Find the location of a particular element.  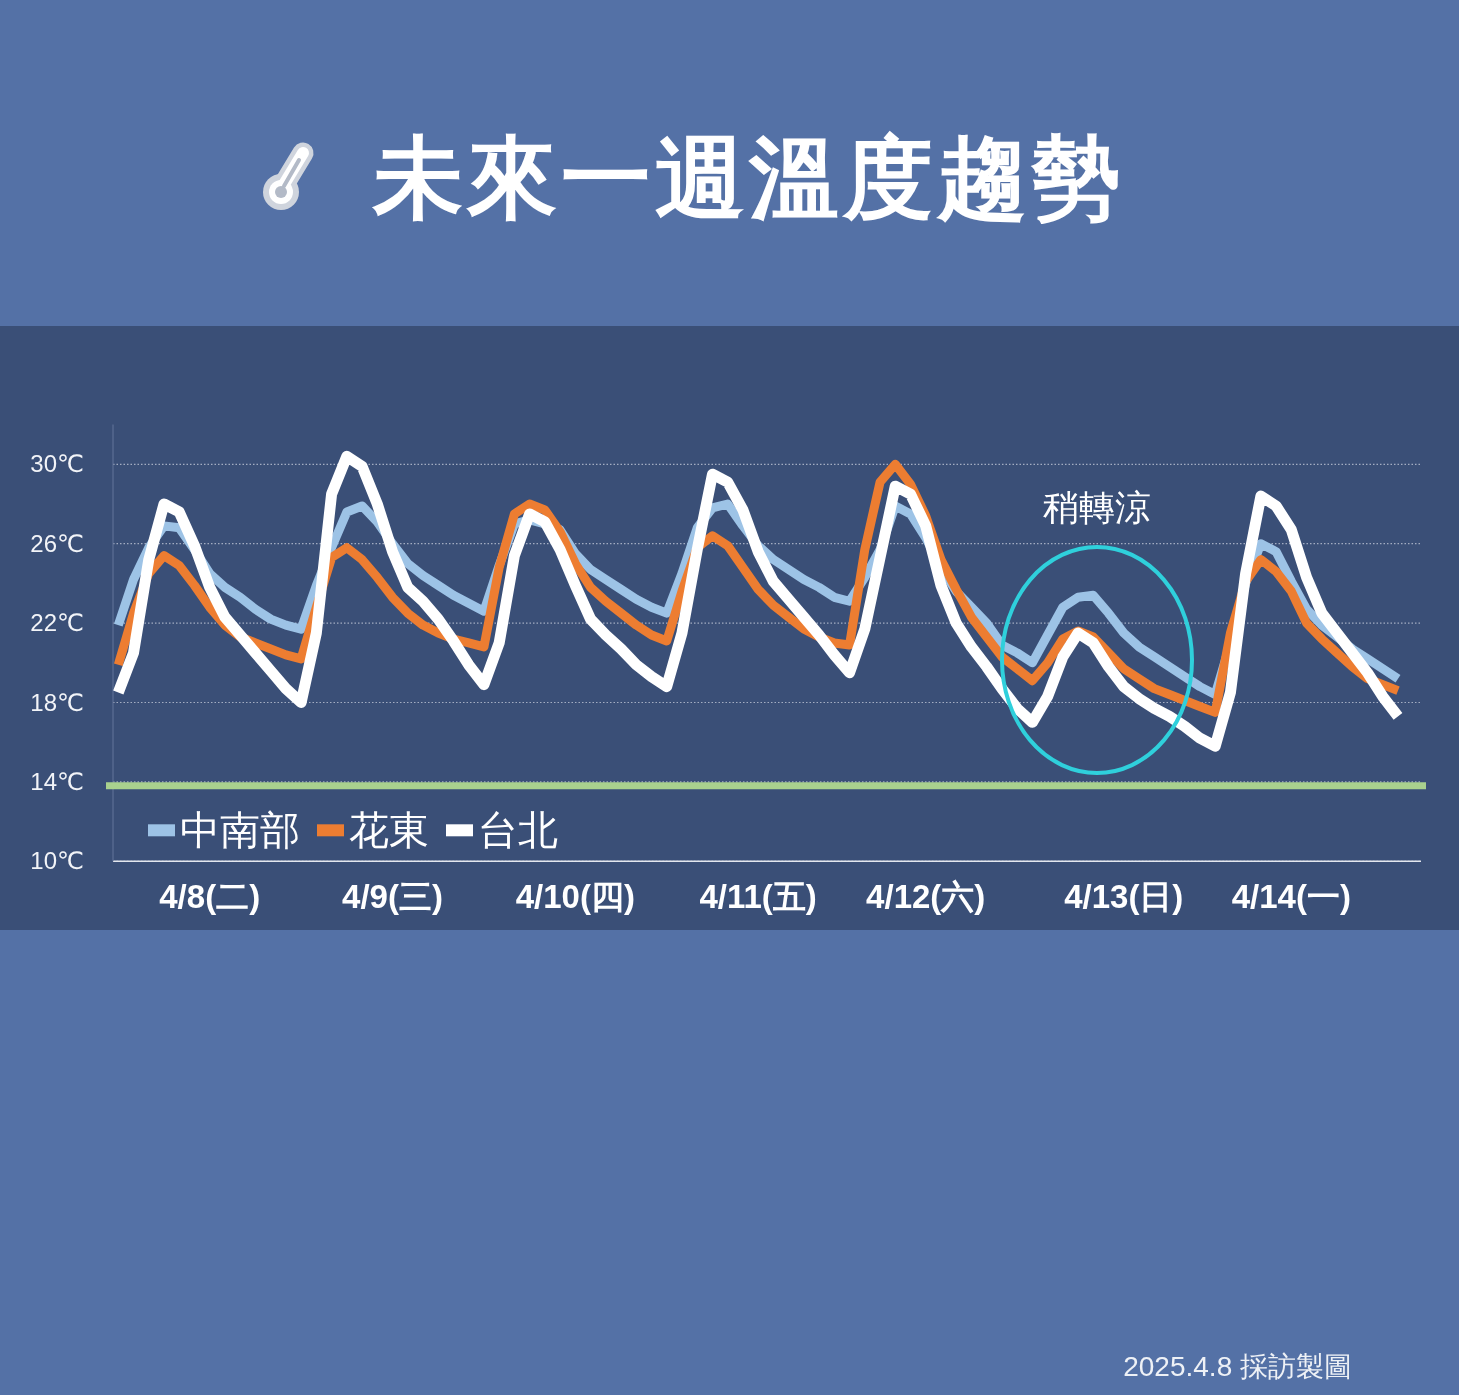

ytick-label: 18℃ is located at coordinates (57, 702).